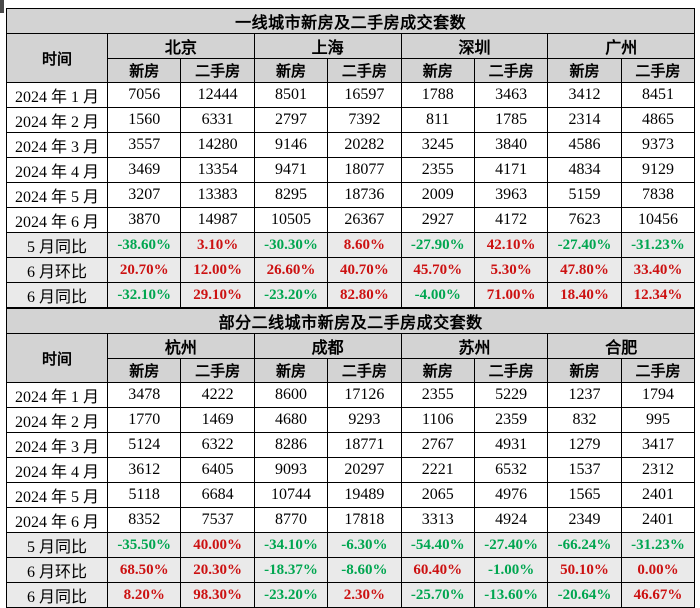  Describe the element at coordinates (364, 170) in the screenshot. I see `transaction-count: 18077` at that location.